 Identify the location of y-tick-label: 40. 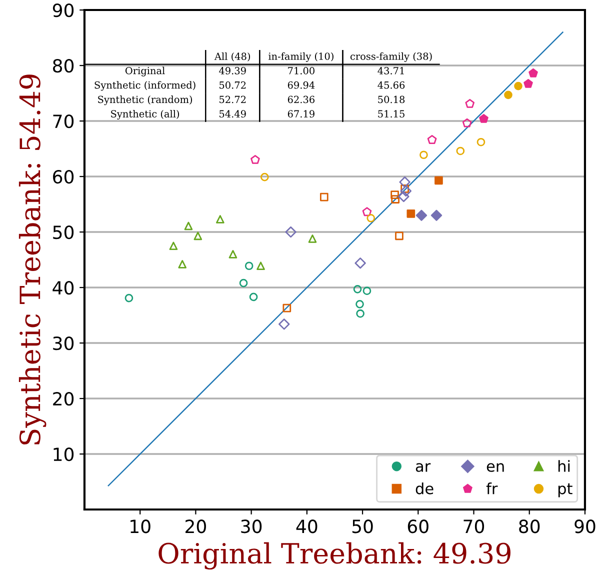
(63, 287).